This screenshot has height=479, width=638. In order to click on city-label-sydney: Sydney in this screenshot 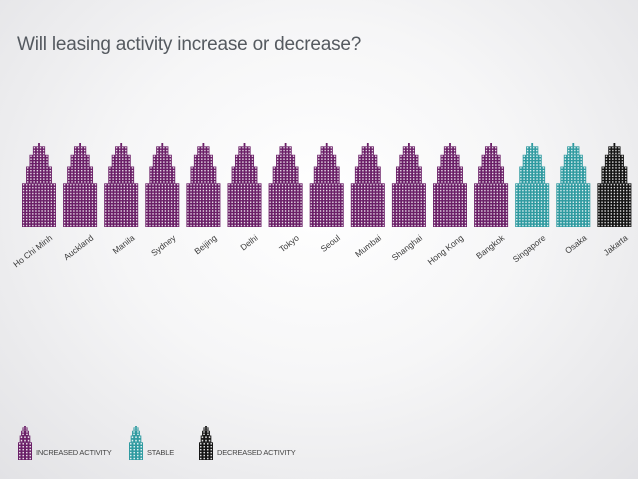, I will do `click(163, 245)`.